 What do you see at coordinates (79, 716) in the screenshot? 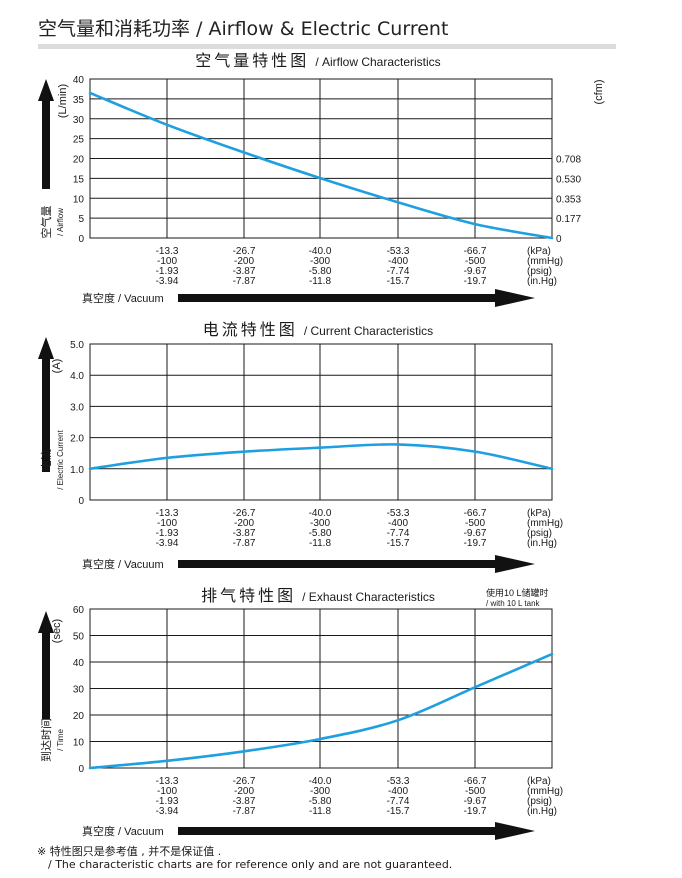
I see `y-tick-label: 20` at bounding box center [79, 716].